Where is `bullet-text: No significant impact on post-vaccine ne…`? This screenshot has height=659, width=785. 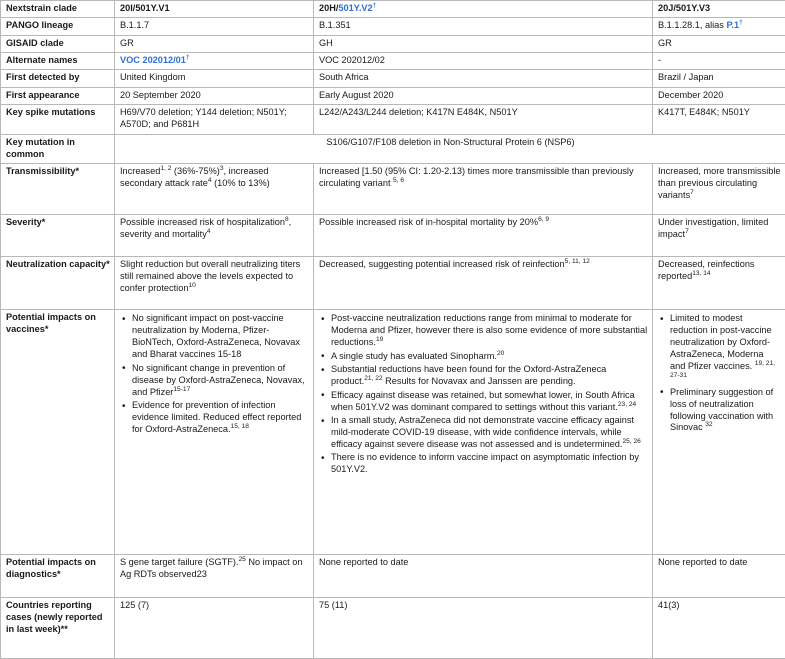 bullet-text: No significant impact on post-vaccine ne… is located at coordinates (216, 336).